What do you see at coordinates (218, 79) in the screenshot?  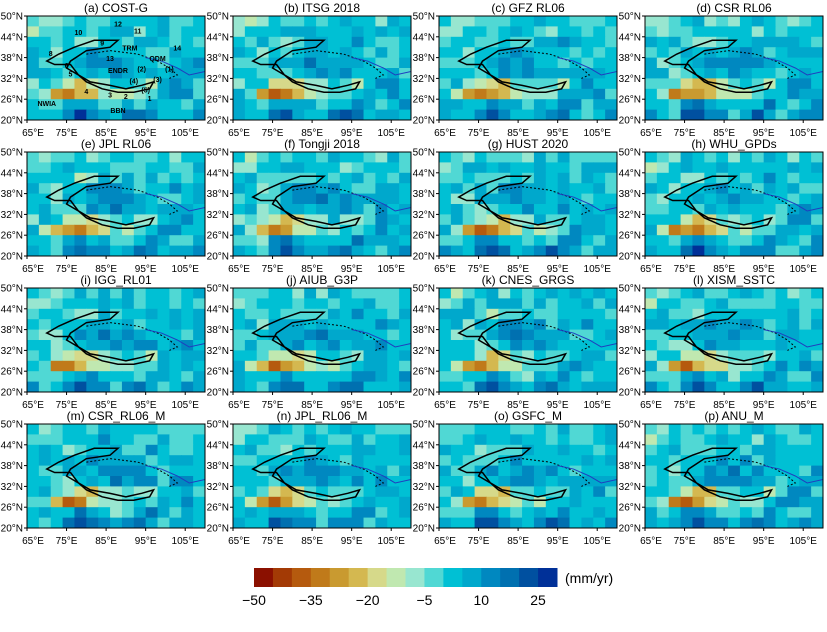 I see `lat-tick-label: 32°N` at bounding box center [218, 79].